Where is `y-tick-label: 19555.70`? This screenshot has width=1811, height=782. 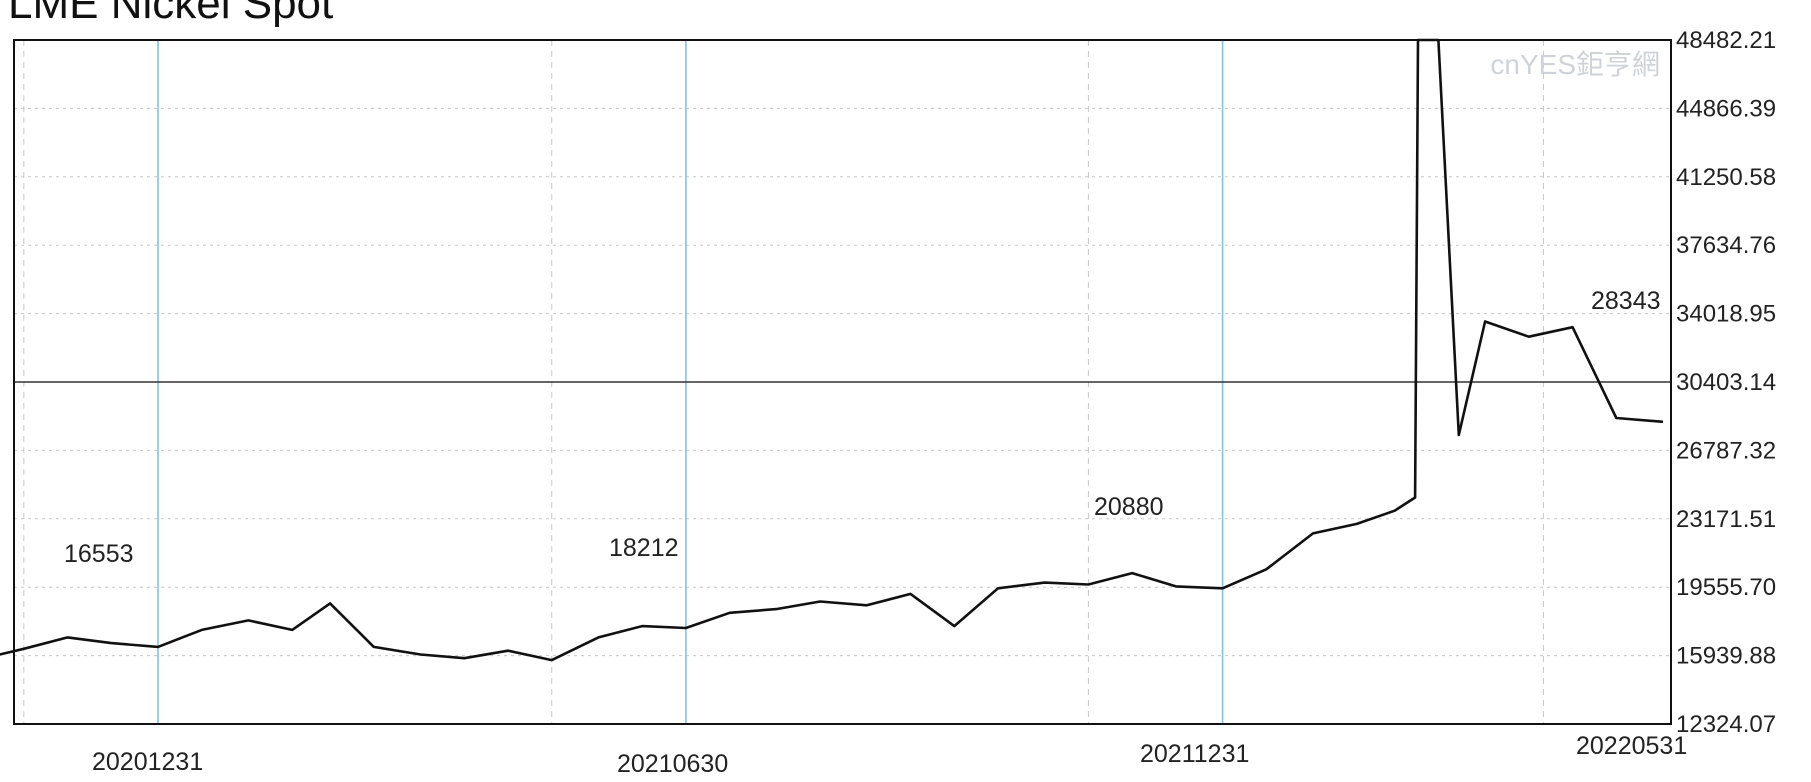
y-tick-label: 19555.70 is located at coordinates (1726, 587).